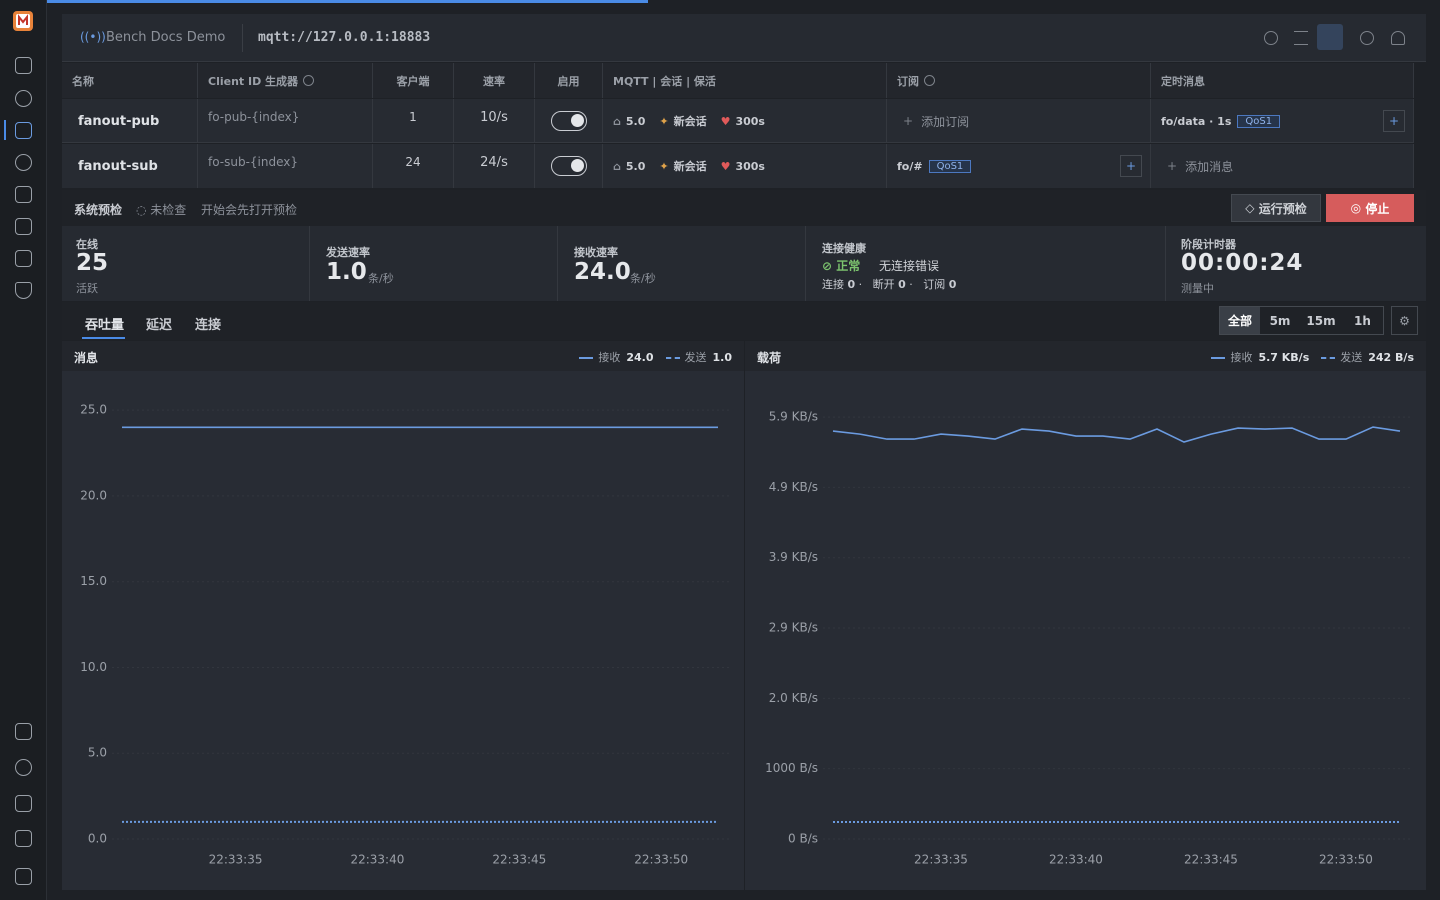 Image resolution: width=1440 pixels, height=900 pixels. What do you see at coordinates (744, 208) in the screenshot?
I see `preflight-bar: 系统预检 ◌ 未检查 开始会先打开预检 ◇ 运行预检 ◎ 停止` at bounding box center [744, 208].